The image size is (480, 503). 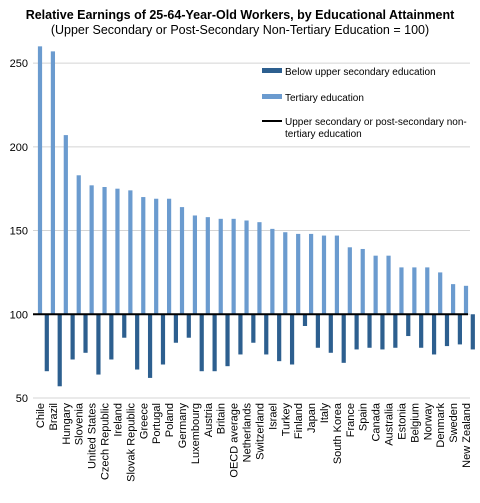 I want to click on x-tick-label: Spain, so click(x=364, y=417).